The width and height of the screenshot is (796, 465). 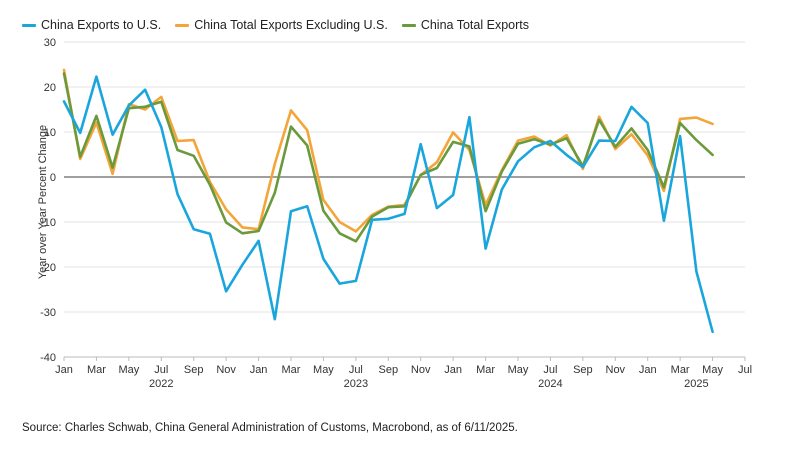 I want to click on legend-swatch-total-exports, so click(x=408, y=25).